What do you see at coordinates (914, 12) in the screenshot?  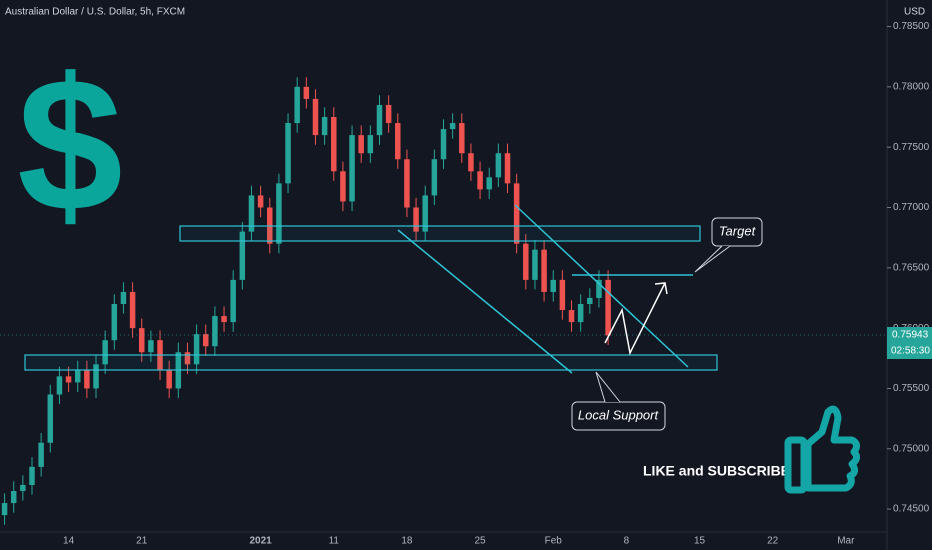 I see `currency-label: USD` at bounding box center [914, 12].